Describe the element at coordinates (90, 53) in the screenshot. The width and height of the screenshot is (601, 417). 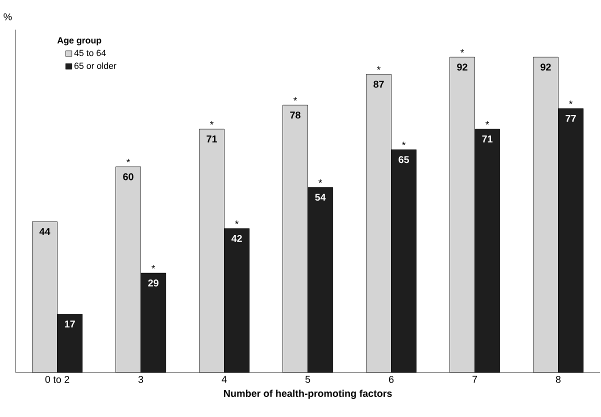
I see `legend-label: 45 to 64` at that location.